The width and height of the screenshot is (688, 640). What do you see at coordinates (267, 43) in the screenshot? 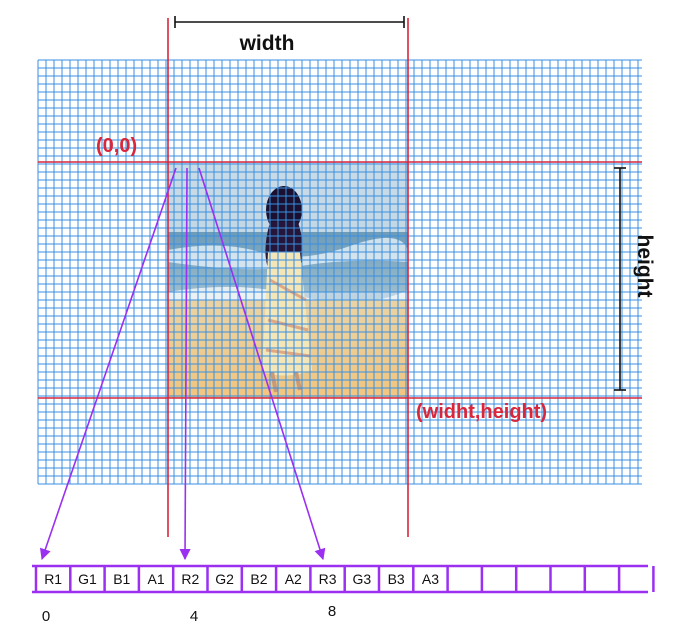
I see `width-label: width` at bounding box center [267, 43].